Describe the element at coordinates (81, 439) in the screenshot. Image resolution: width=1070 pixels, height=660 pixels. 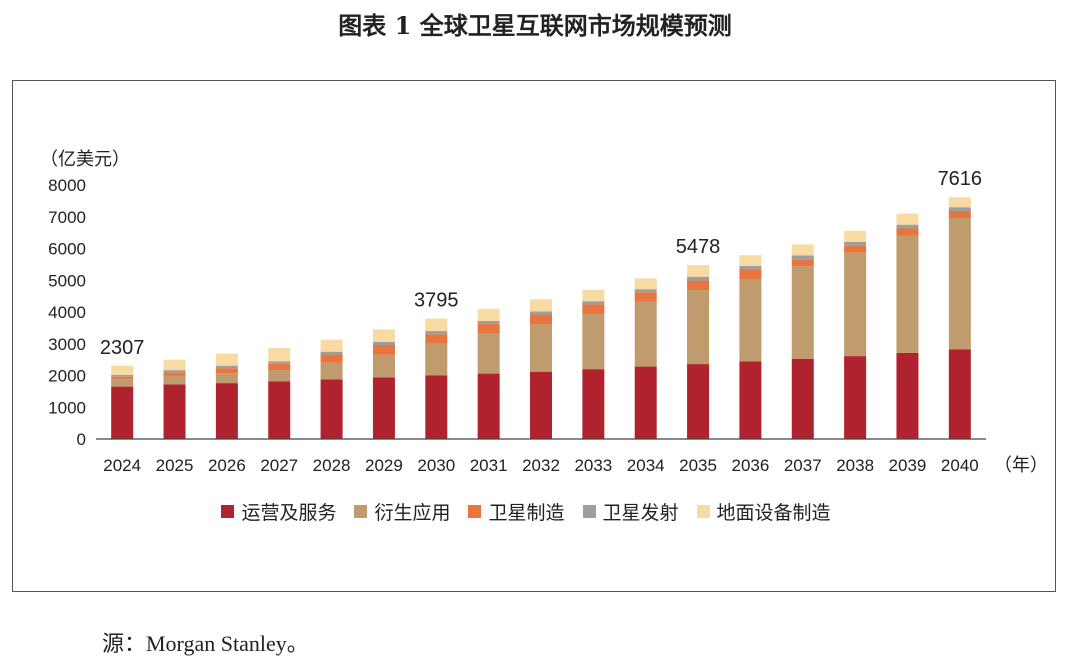
I see `y-tick-label: 0` at that location.